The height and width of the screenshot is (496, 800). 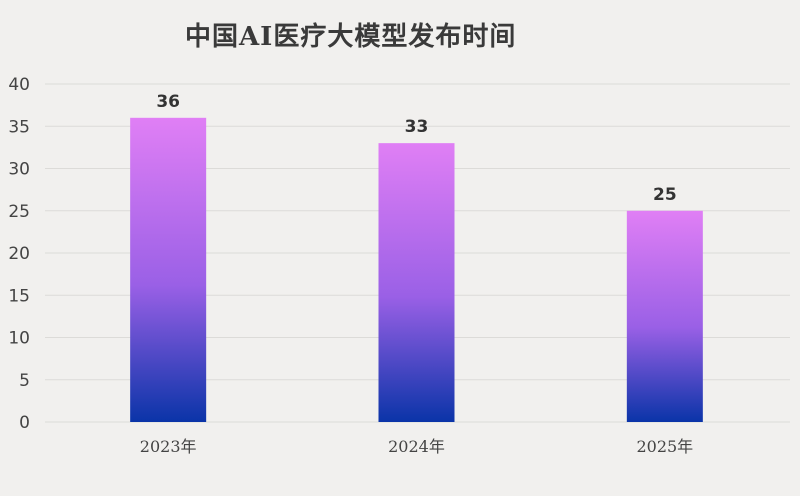 I want to click on x-tick-label: 2023年, so click(x=168, y=446).